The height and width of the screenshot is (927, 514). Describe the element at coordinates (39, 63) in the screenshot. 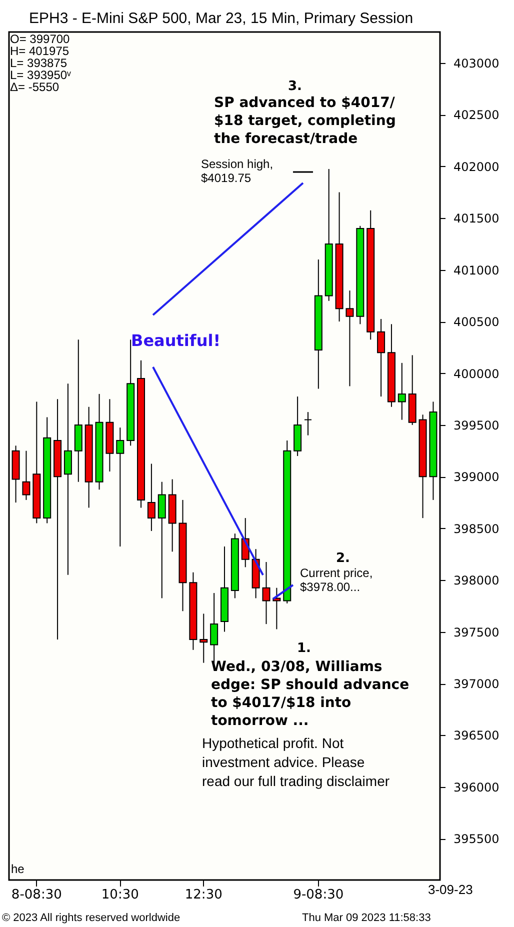

I see `annotation: L= 393875` at that location.